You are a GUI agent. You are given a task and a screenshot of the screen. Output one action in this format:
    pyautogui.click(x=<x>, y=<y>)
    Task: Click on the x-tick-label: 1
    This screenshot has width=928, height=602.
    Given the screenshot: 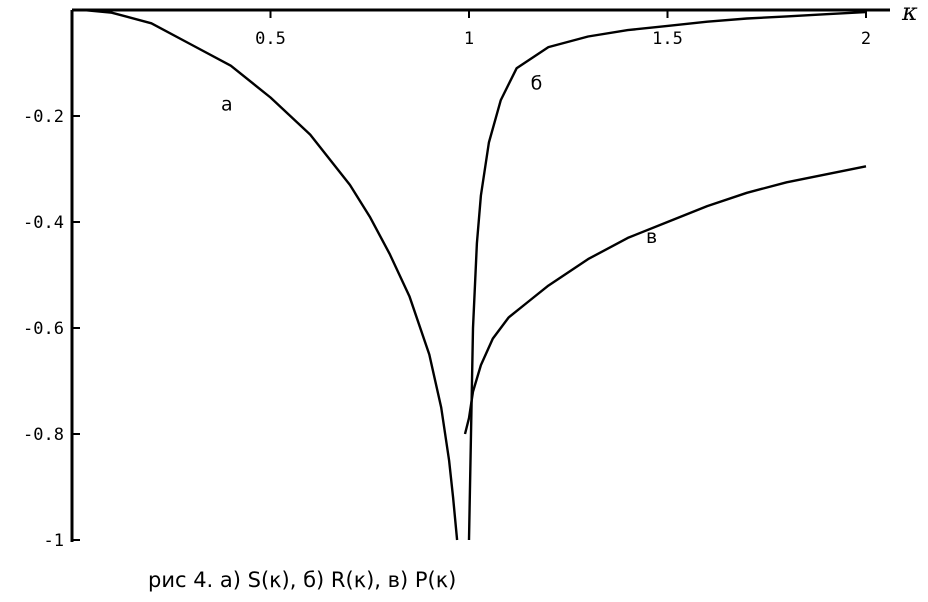 What is the action you would take?
    pyautogui.click(x=469, y=39)
    